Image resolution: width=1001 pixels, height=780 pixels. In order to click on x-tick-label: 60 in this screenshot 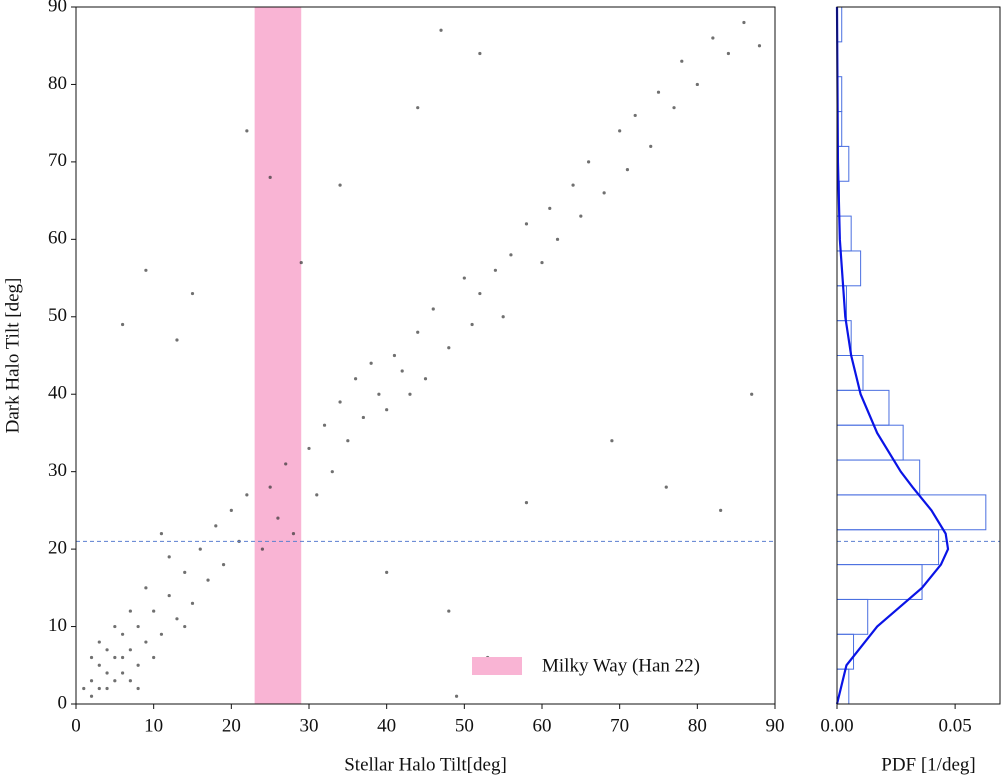, I will do `click(542, 725)`.